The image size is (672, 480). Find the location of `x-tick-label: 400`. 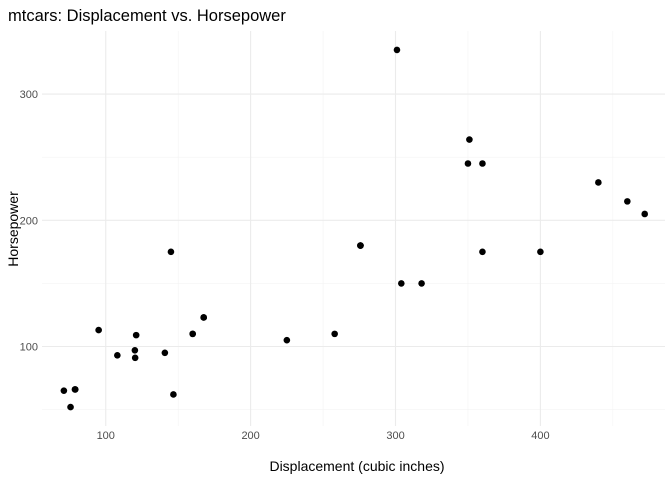

x-tick-label: 400 is located at coordinates (540, 436).